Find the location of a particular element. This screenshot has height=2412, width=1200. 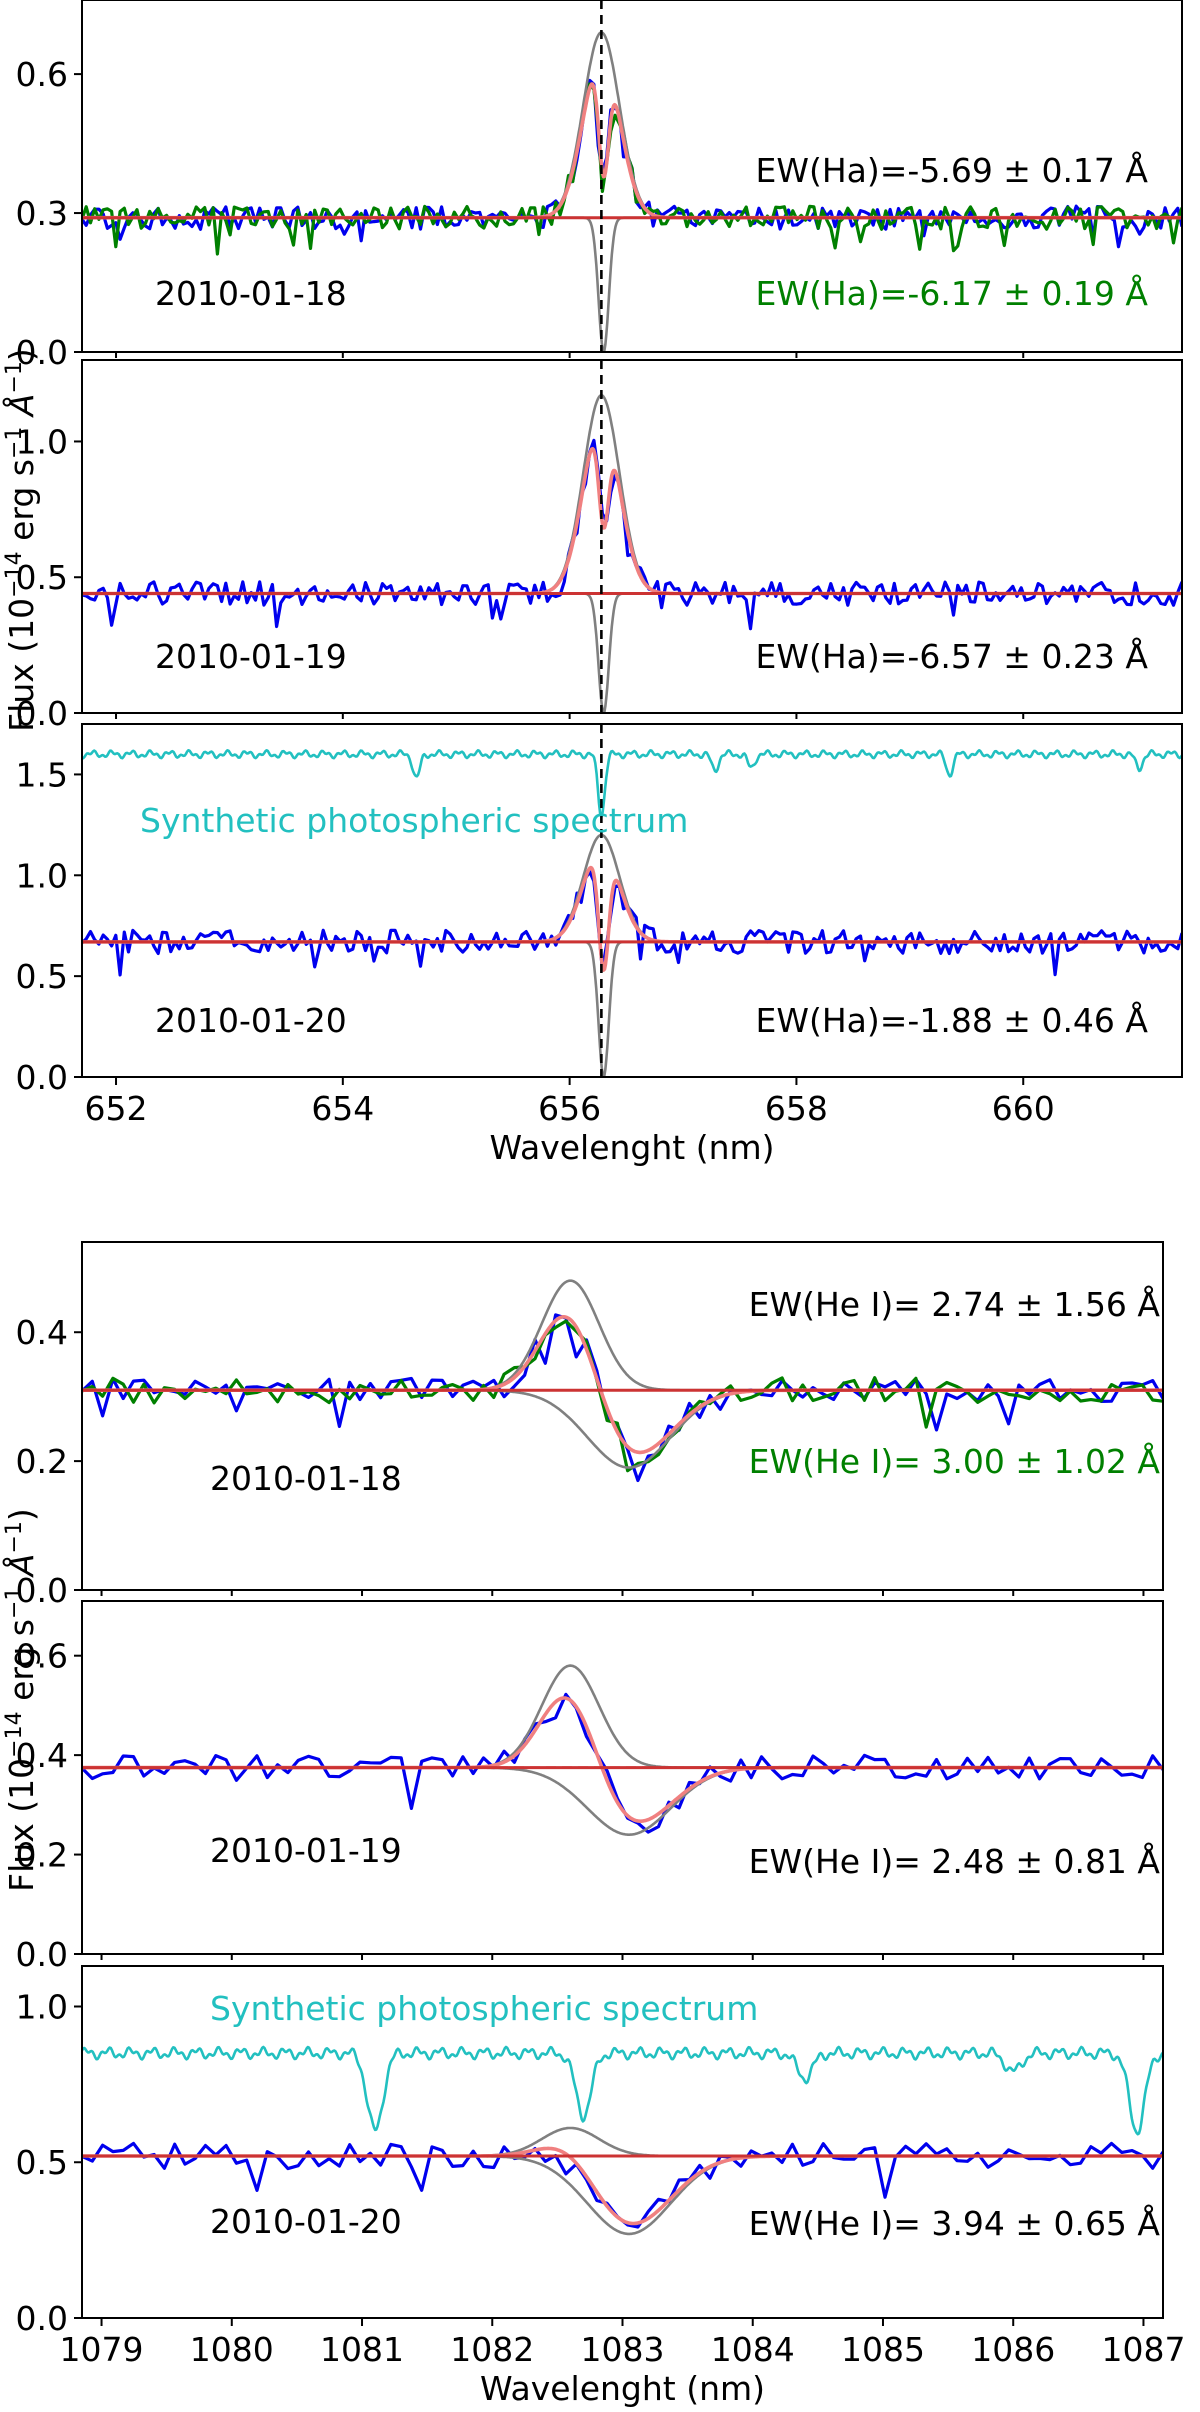

ew-annotation-second: EW(He I)= 3.00 ± 1.02 Å is located at coordinates (955, 1461).